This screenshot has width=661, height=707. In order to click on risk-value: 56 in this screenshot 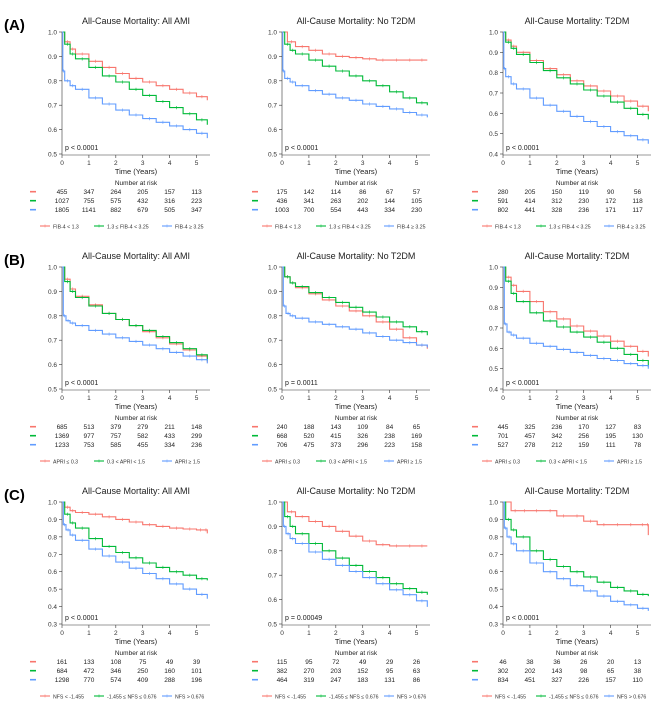, I will do `click(638, 192)`.